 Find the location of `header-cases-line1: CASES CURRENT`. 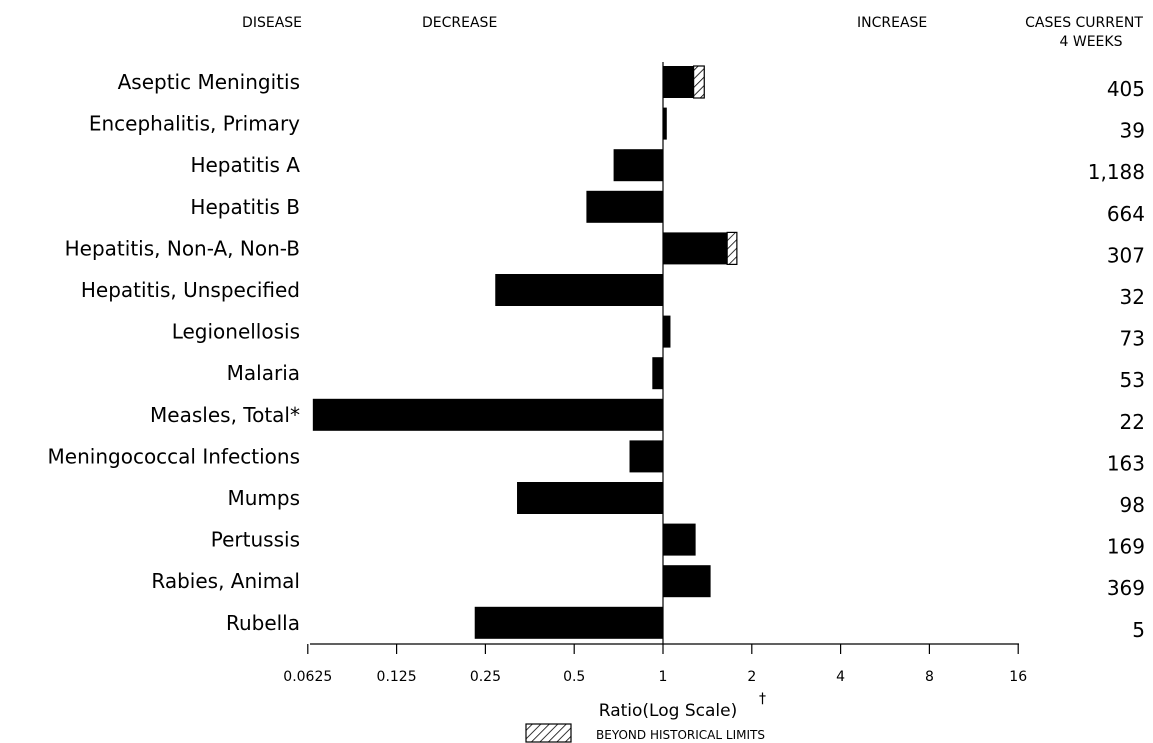

header-cases-line1: CASES CURRENT is located at coordinates (1084, 23).